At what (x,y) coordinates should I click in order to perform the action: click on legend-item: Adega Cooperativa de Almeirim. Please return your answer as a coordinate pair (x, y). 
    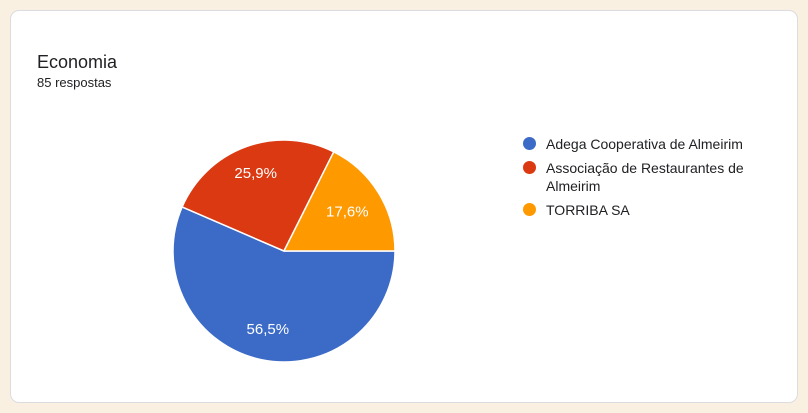
    Looking at the image, I should click on (646, 144).